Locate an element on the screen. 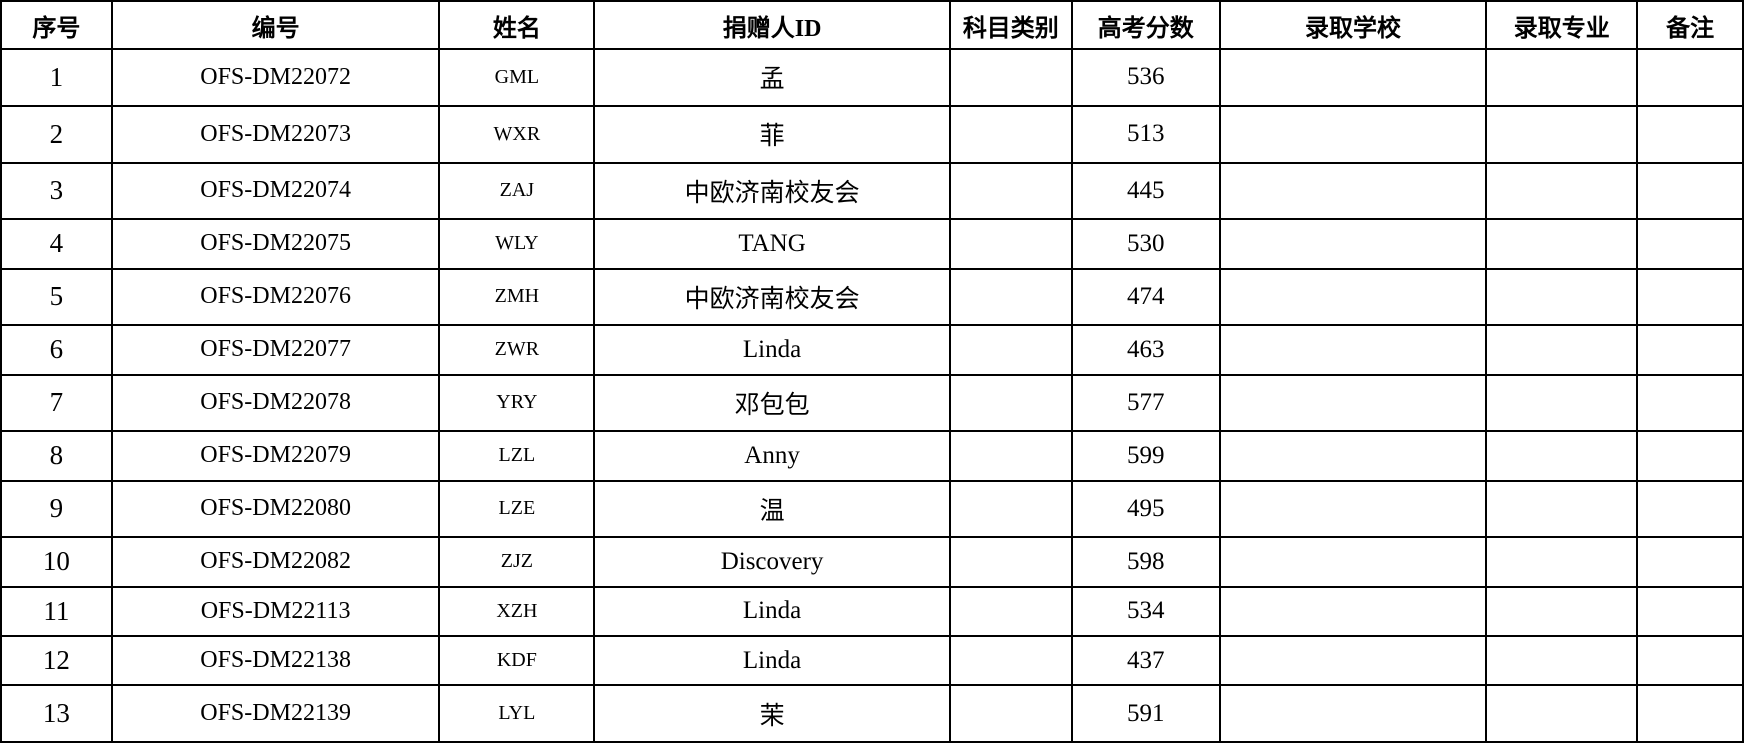  table-row: 7 OFS-DM22078 YRY 邓包包 577 is located at coordinates (872, 403).